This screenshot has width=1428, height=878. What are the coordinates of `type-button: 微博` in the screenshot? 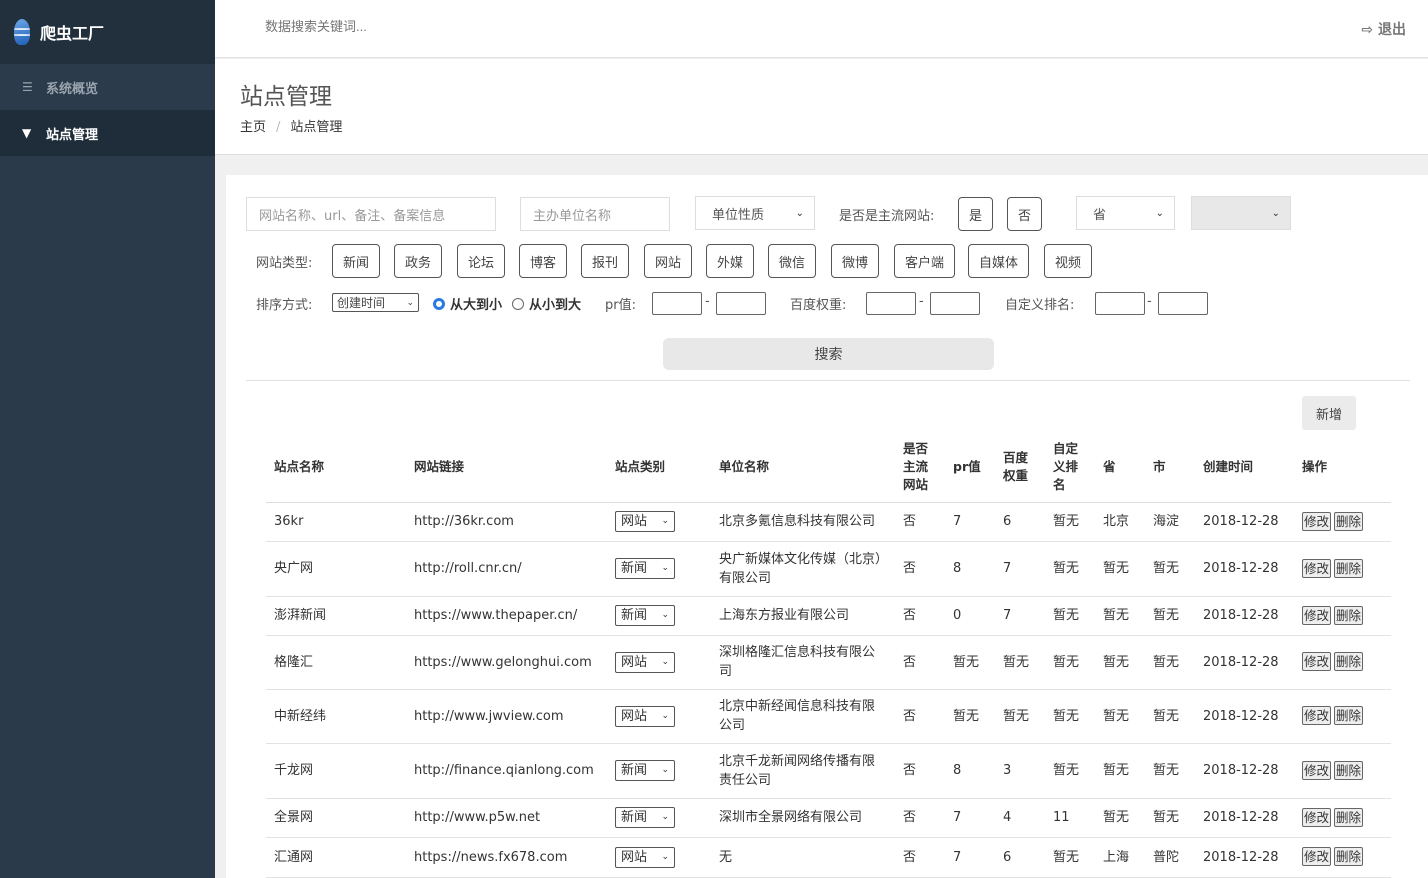 It's located at (855, 261).